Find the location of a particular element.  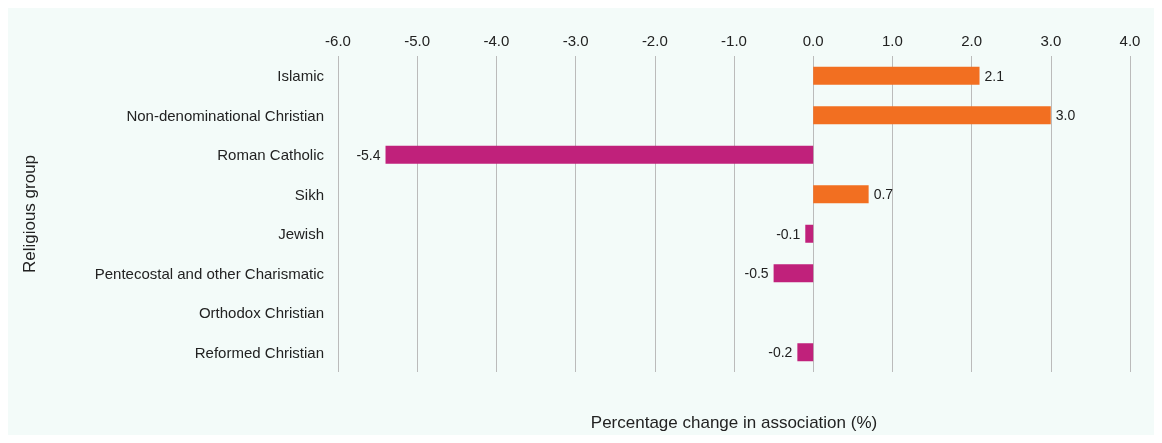

y-tick-label: Roman Catholic is located at coordinates (271, 155).